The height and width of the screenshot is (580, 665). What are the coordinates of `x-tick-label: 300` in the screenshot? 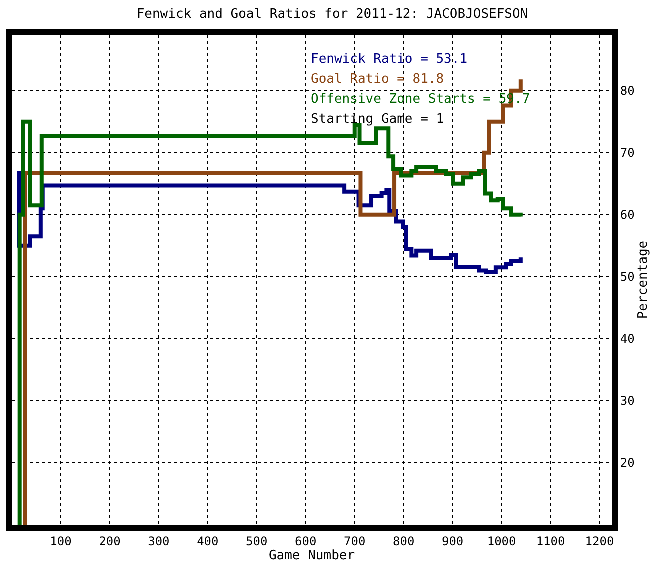 It's located at (159, 541).